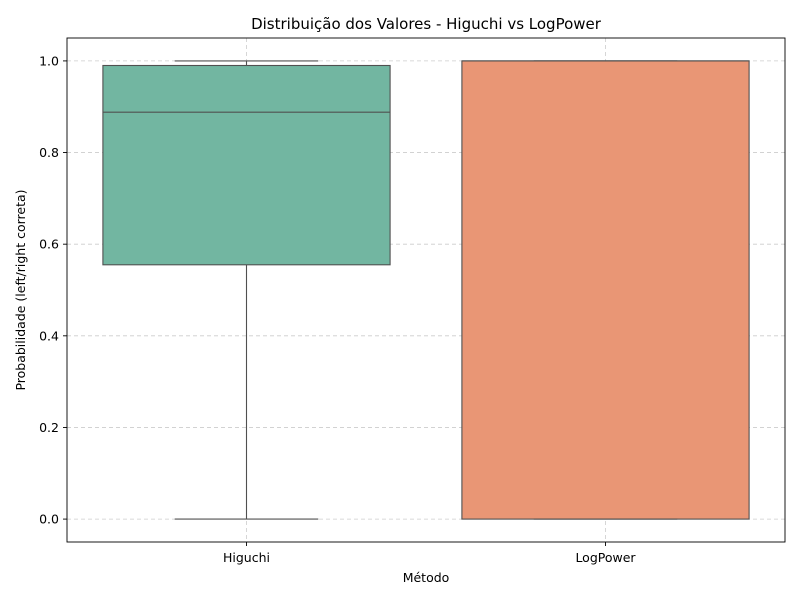 This screenshot has width=800, height=600. I want to click on iqr-box, so click(246, 165).